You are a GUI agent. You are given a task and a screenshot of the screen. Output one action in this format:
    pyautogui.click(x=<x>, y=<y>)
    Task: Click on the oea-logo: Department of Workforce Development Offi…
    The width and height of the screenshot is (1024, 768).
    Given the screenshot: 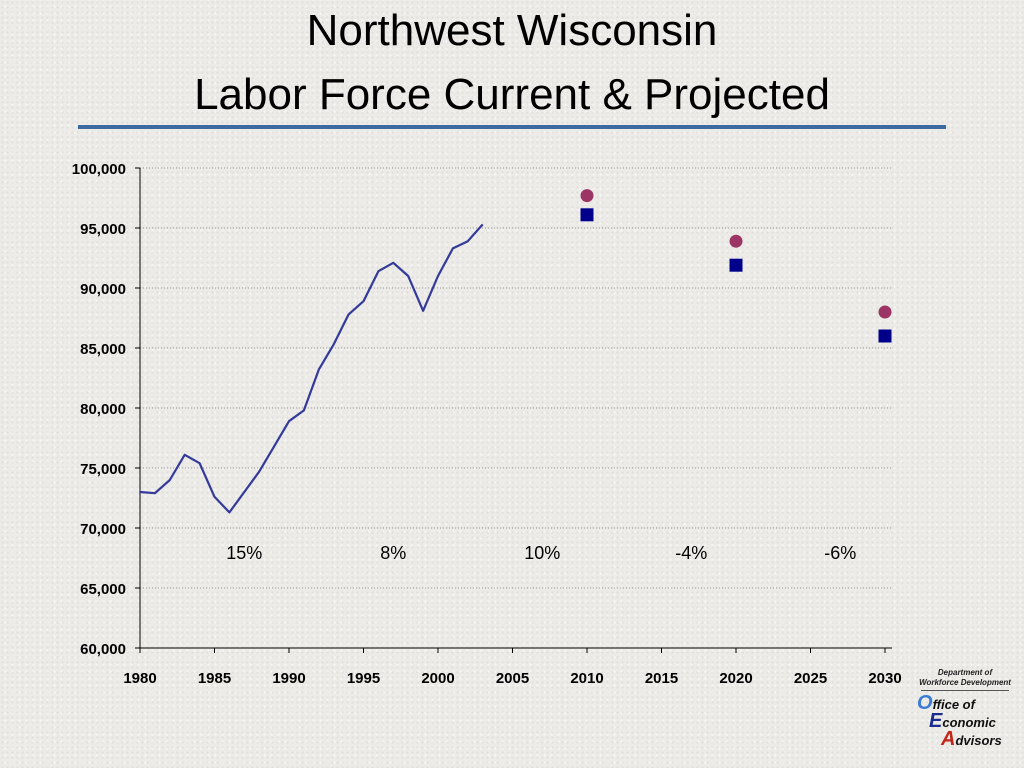 What is the action you would take?
    pyautogui.click(x=965, y=716)
    